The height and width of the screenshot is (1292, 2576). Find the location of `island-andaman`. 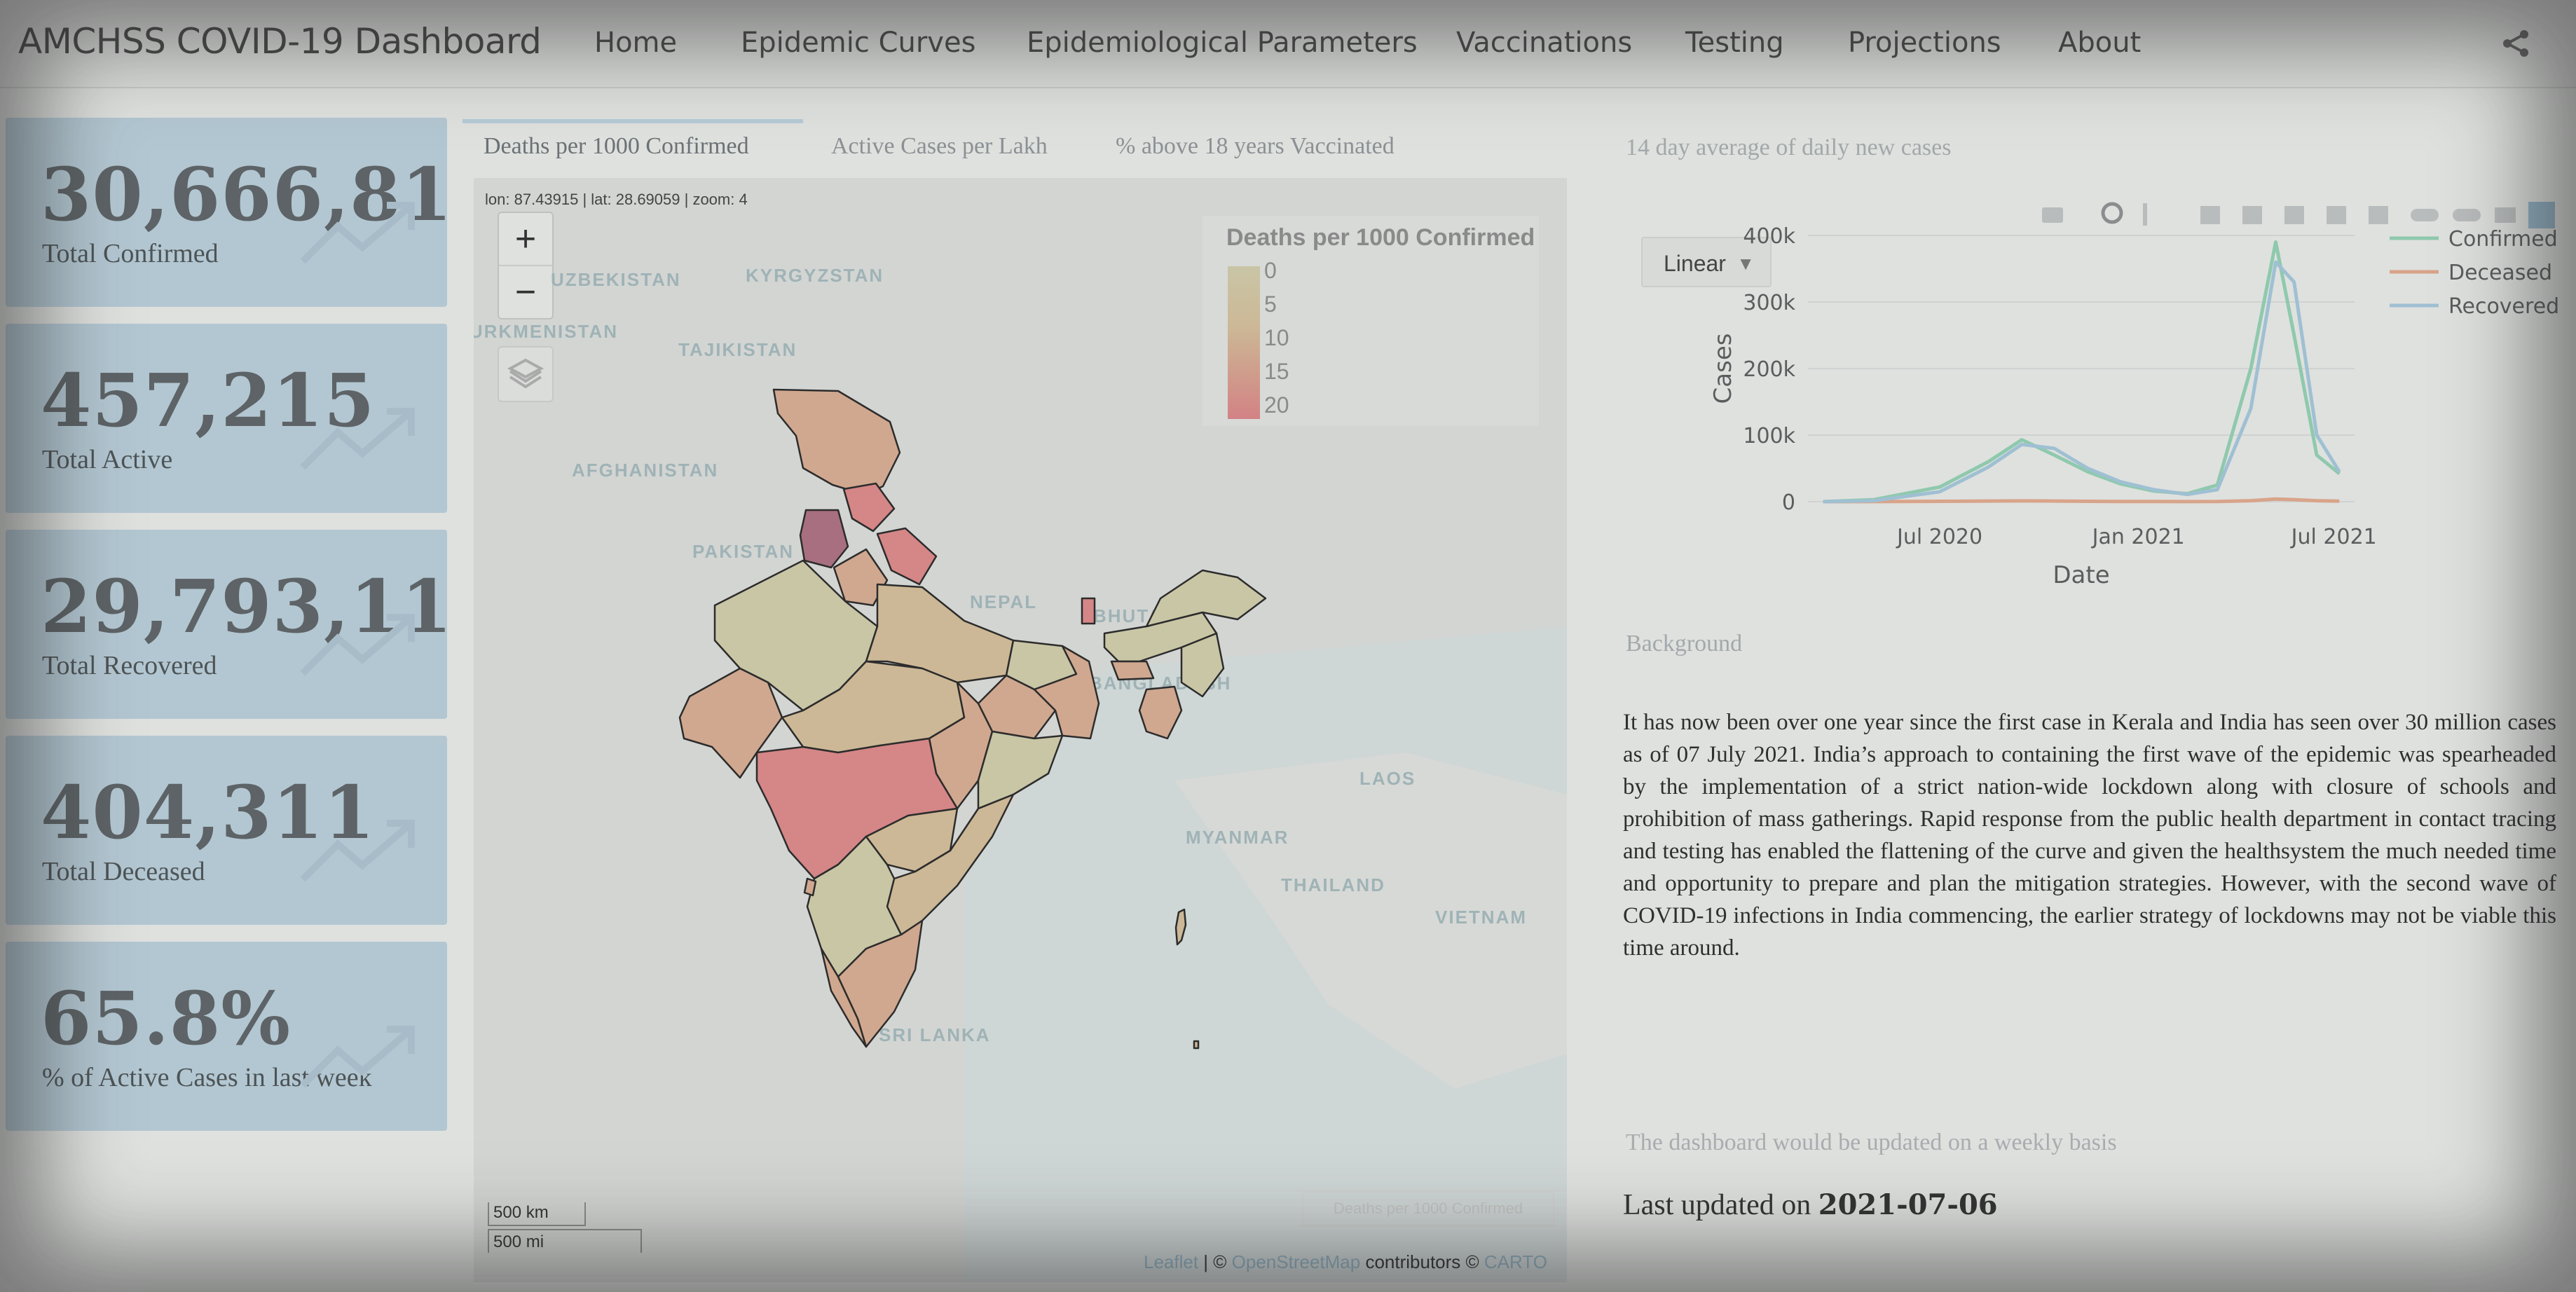

island-andaman is located at coordinates (1181, 926).